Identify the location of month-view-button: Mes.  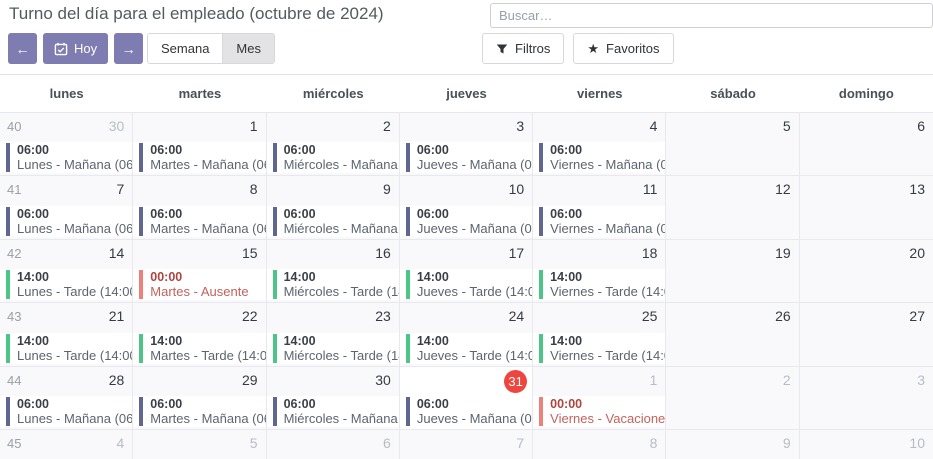
(248, 48).